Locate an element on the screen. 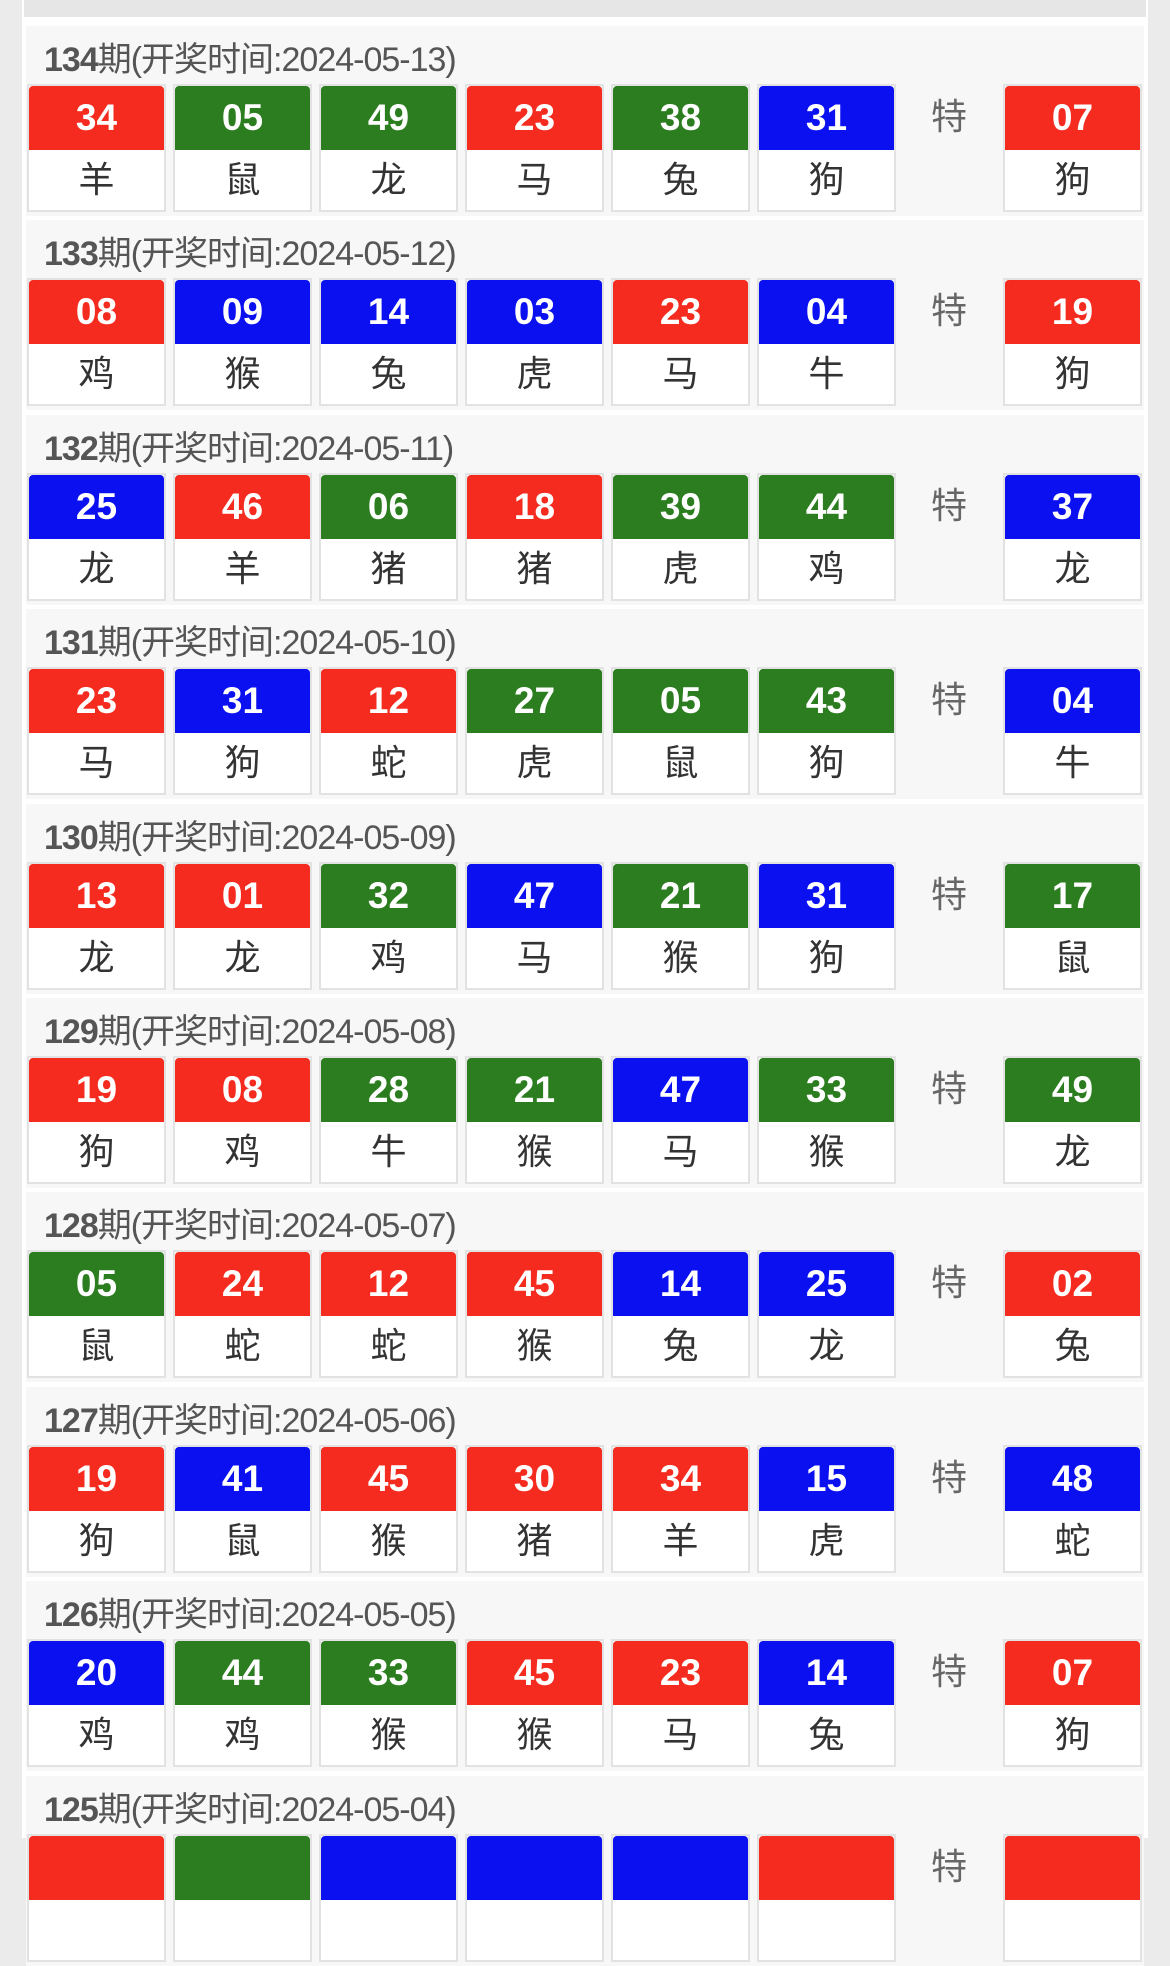 The image size is (1170, 1966). zodiac-animal: 猪 is located at coordinates (534, 568).